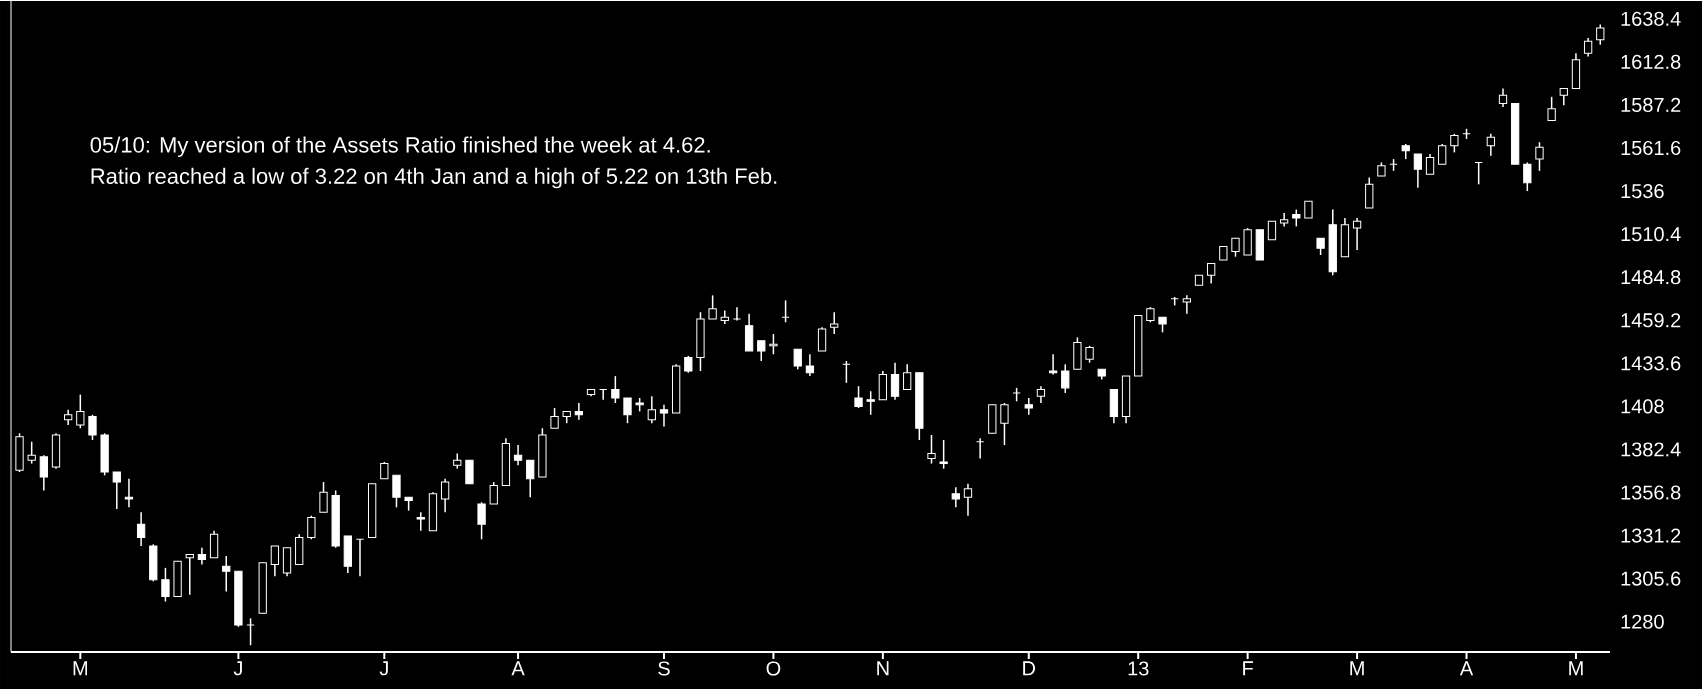  What do you see at coordinates (1651, 61) in the screenshot?
I see `y-tick-label: 1612.8` at bounding box center [1651, 61].